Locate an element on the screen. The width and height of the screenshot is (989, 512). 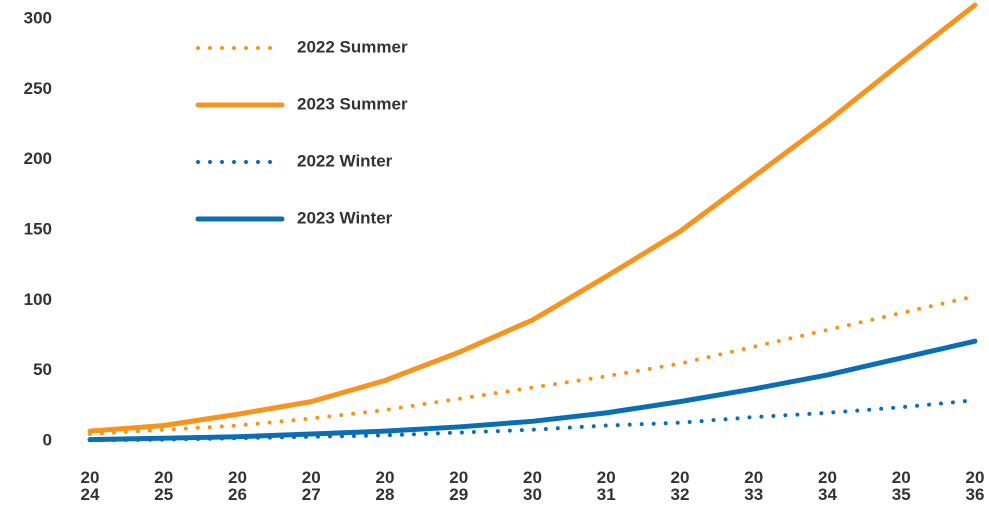
legend-label: 2023 Summer is located at coordinates (352, 103).